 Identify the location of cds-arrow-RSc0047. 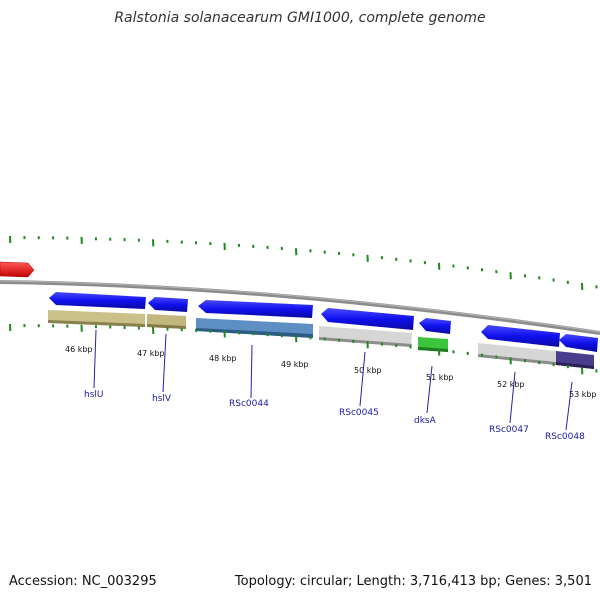
(520, 336).